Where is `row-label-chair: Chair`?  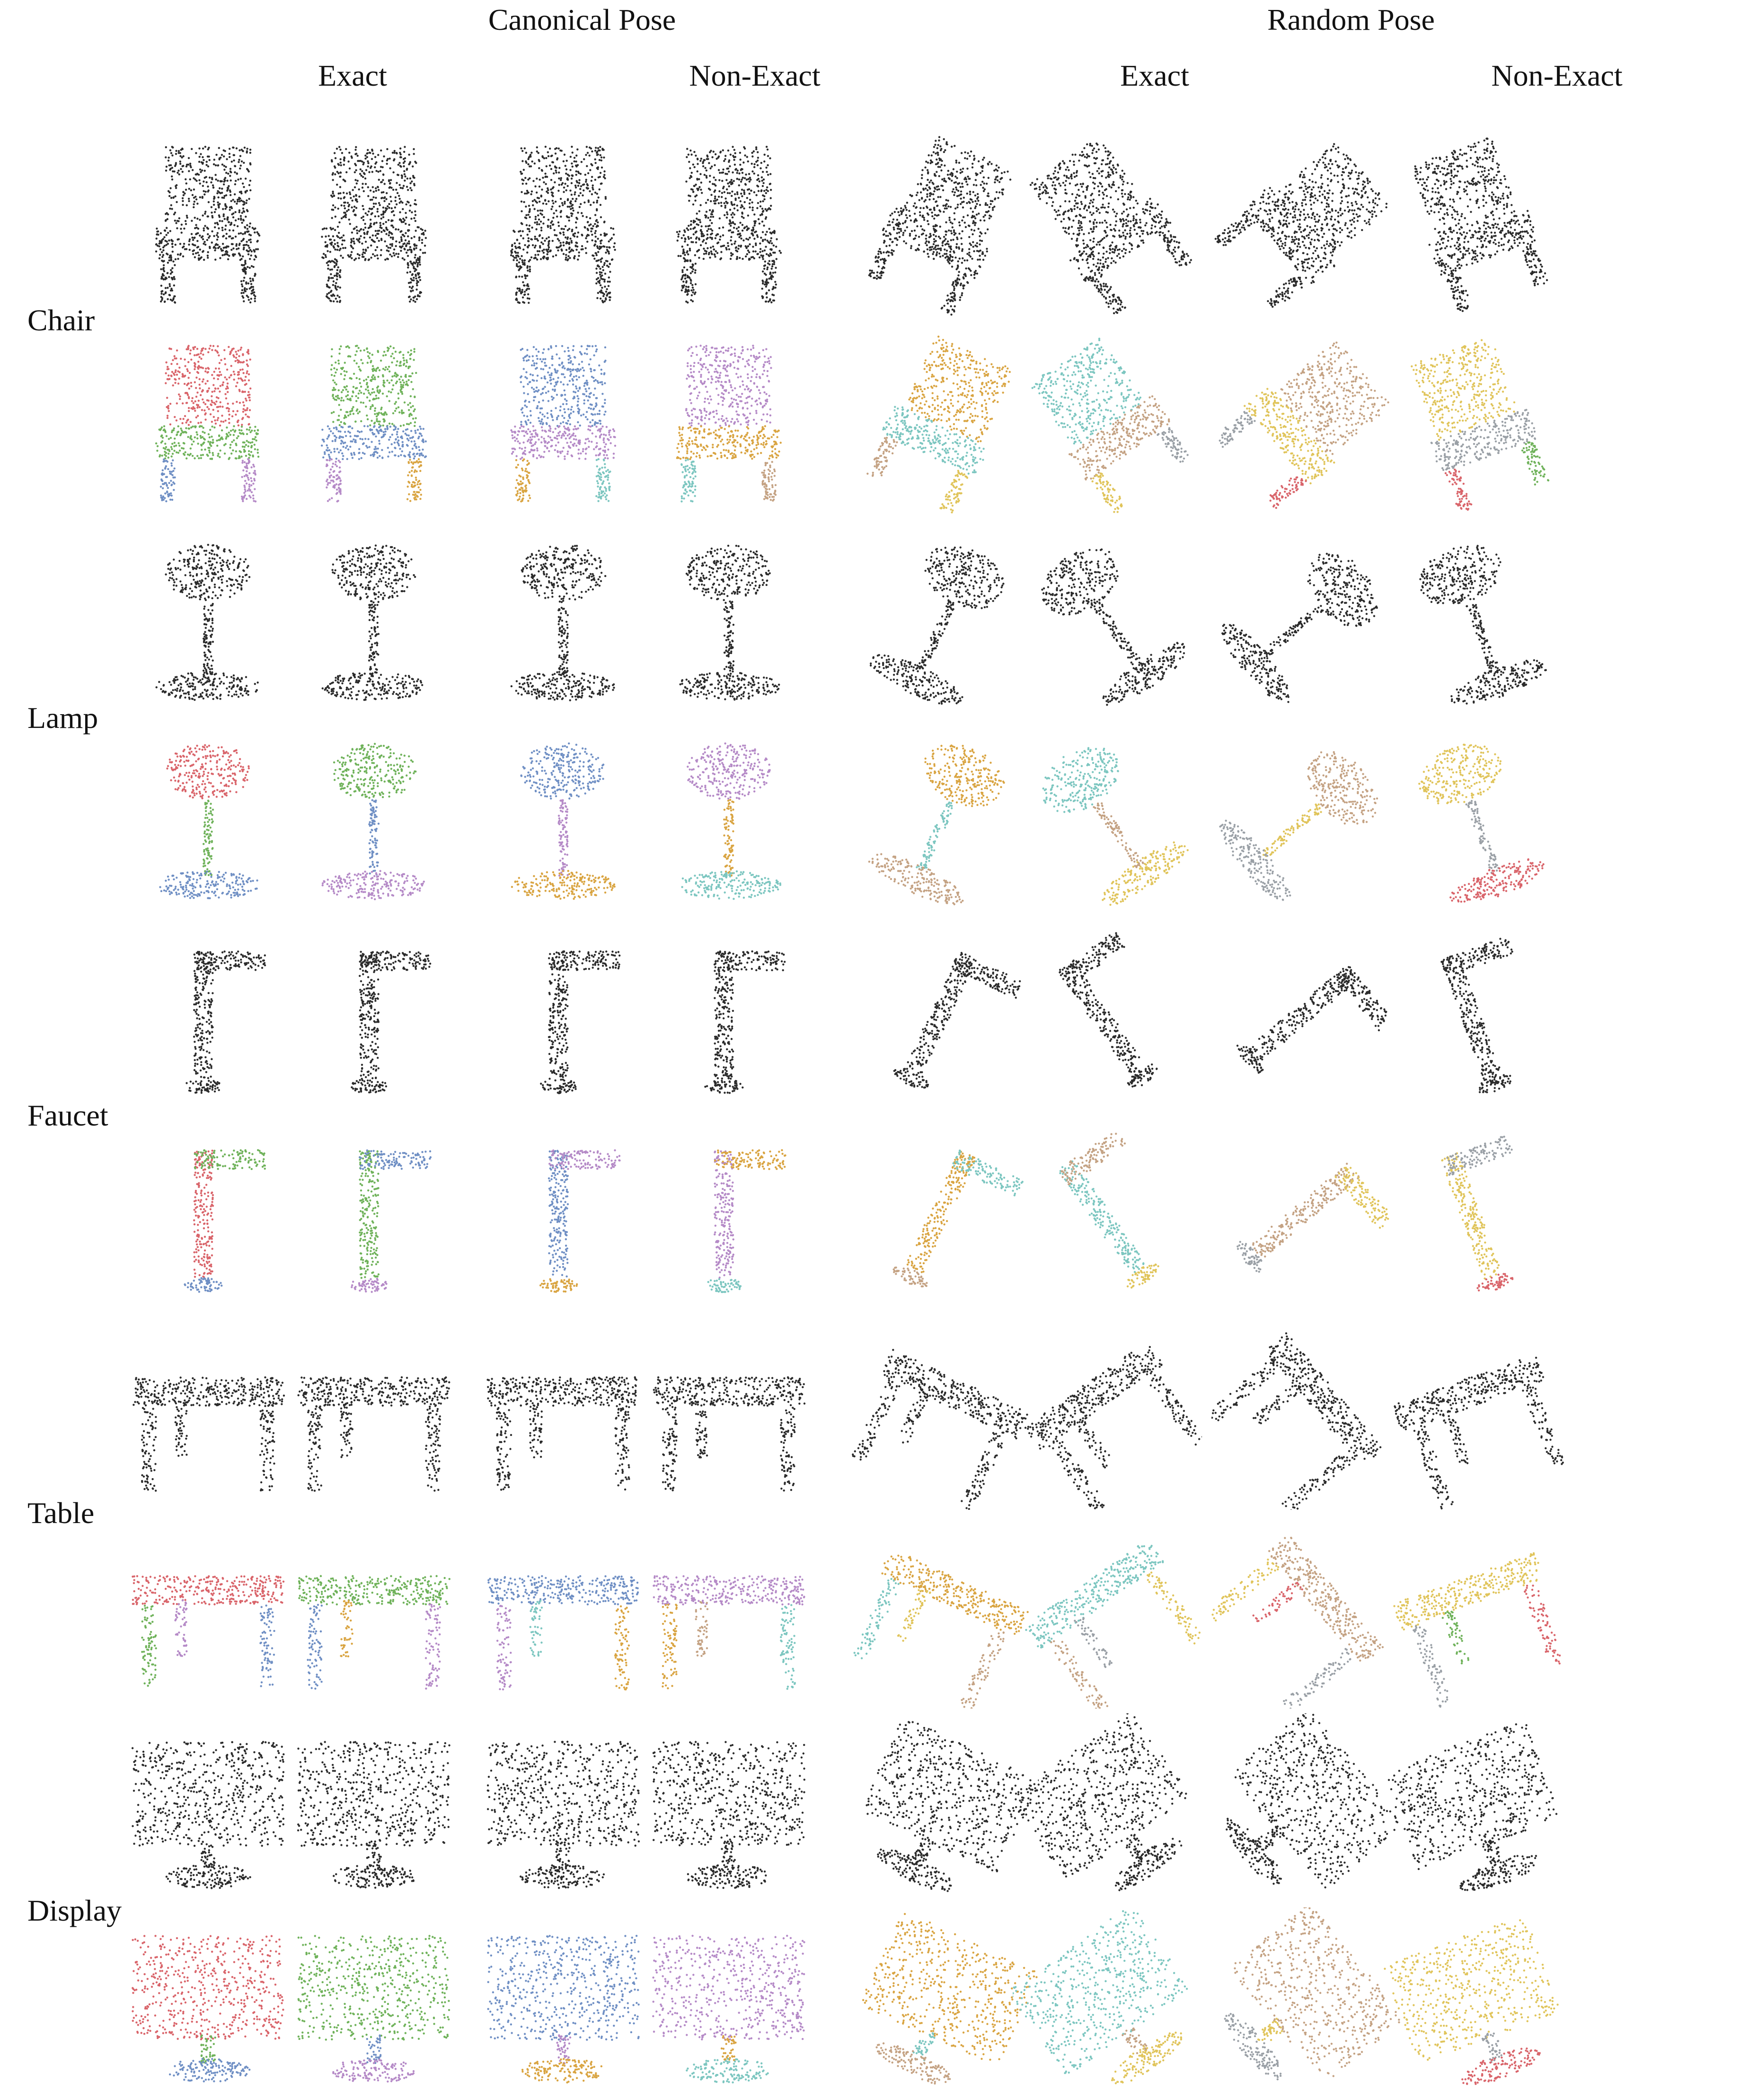 row-label-chair: Chair is located at coordinates (61, 320).